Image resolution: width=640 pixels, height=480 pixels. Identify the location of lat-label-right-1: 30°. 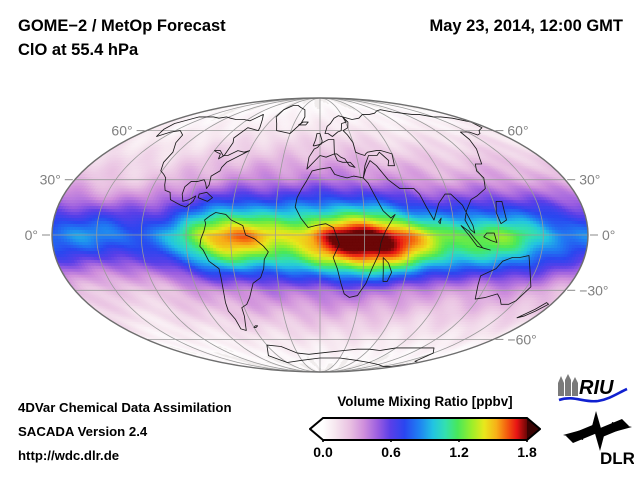
(589, 180).